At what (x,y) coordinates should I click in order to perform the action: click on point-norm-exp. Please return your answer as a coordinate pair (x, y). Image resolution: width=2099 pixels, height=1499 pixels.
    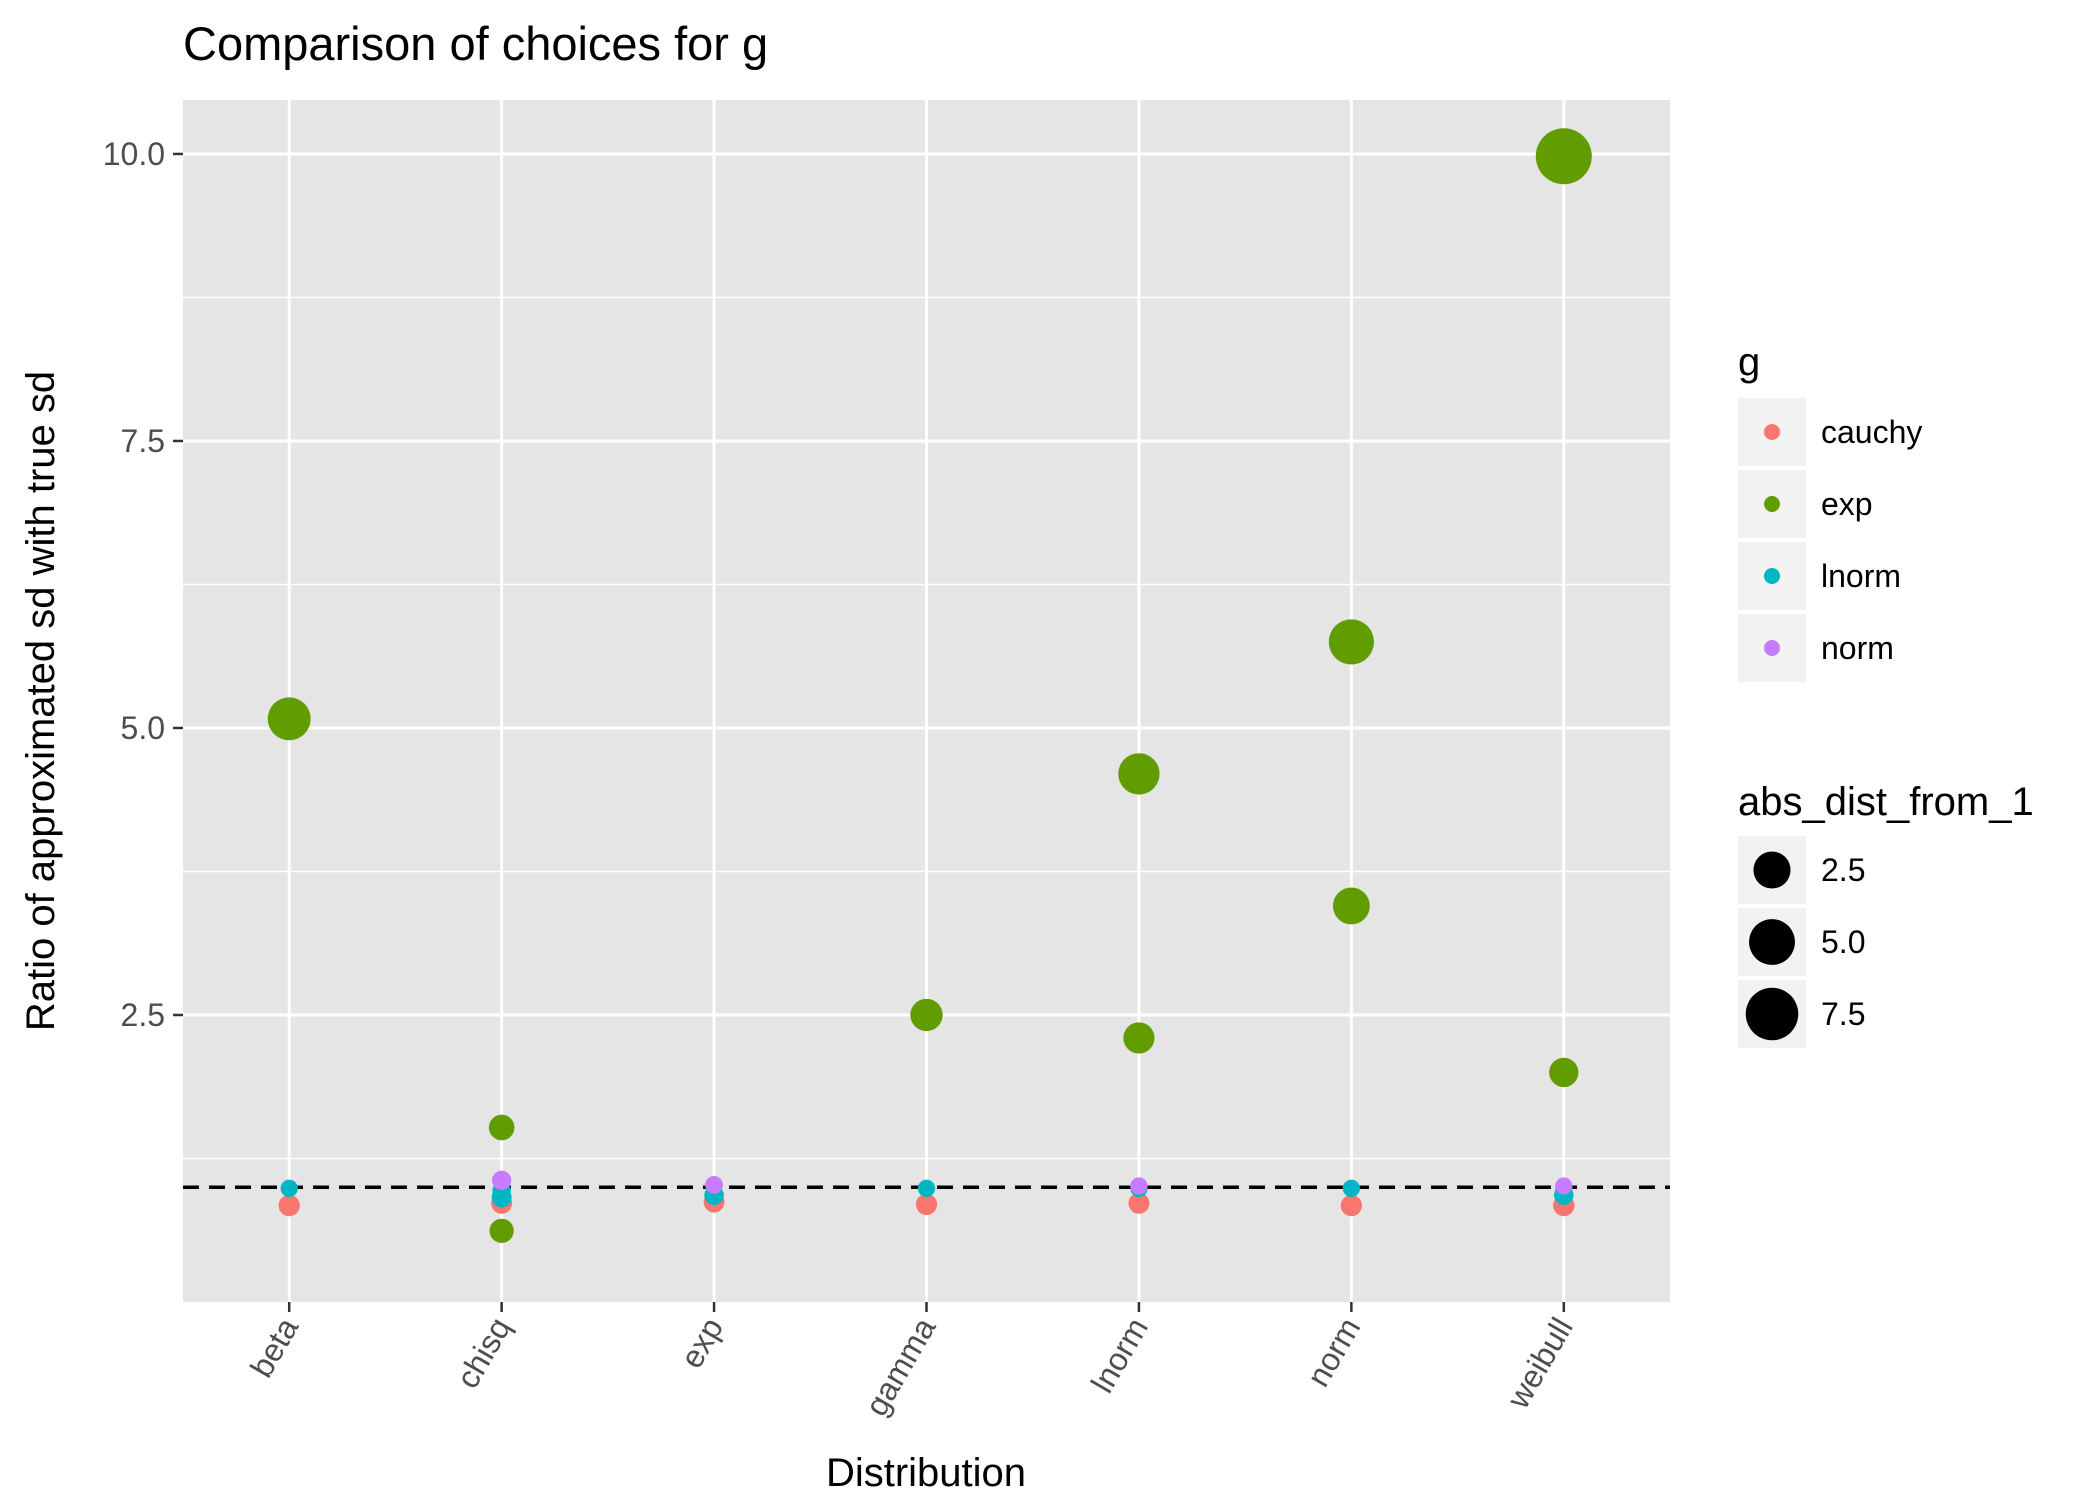
    Looking at the image, I should click on (714, 1184).